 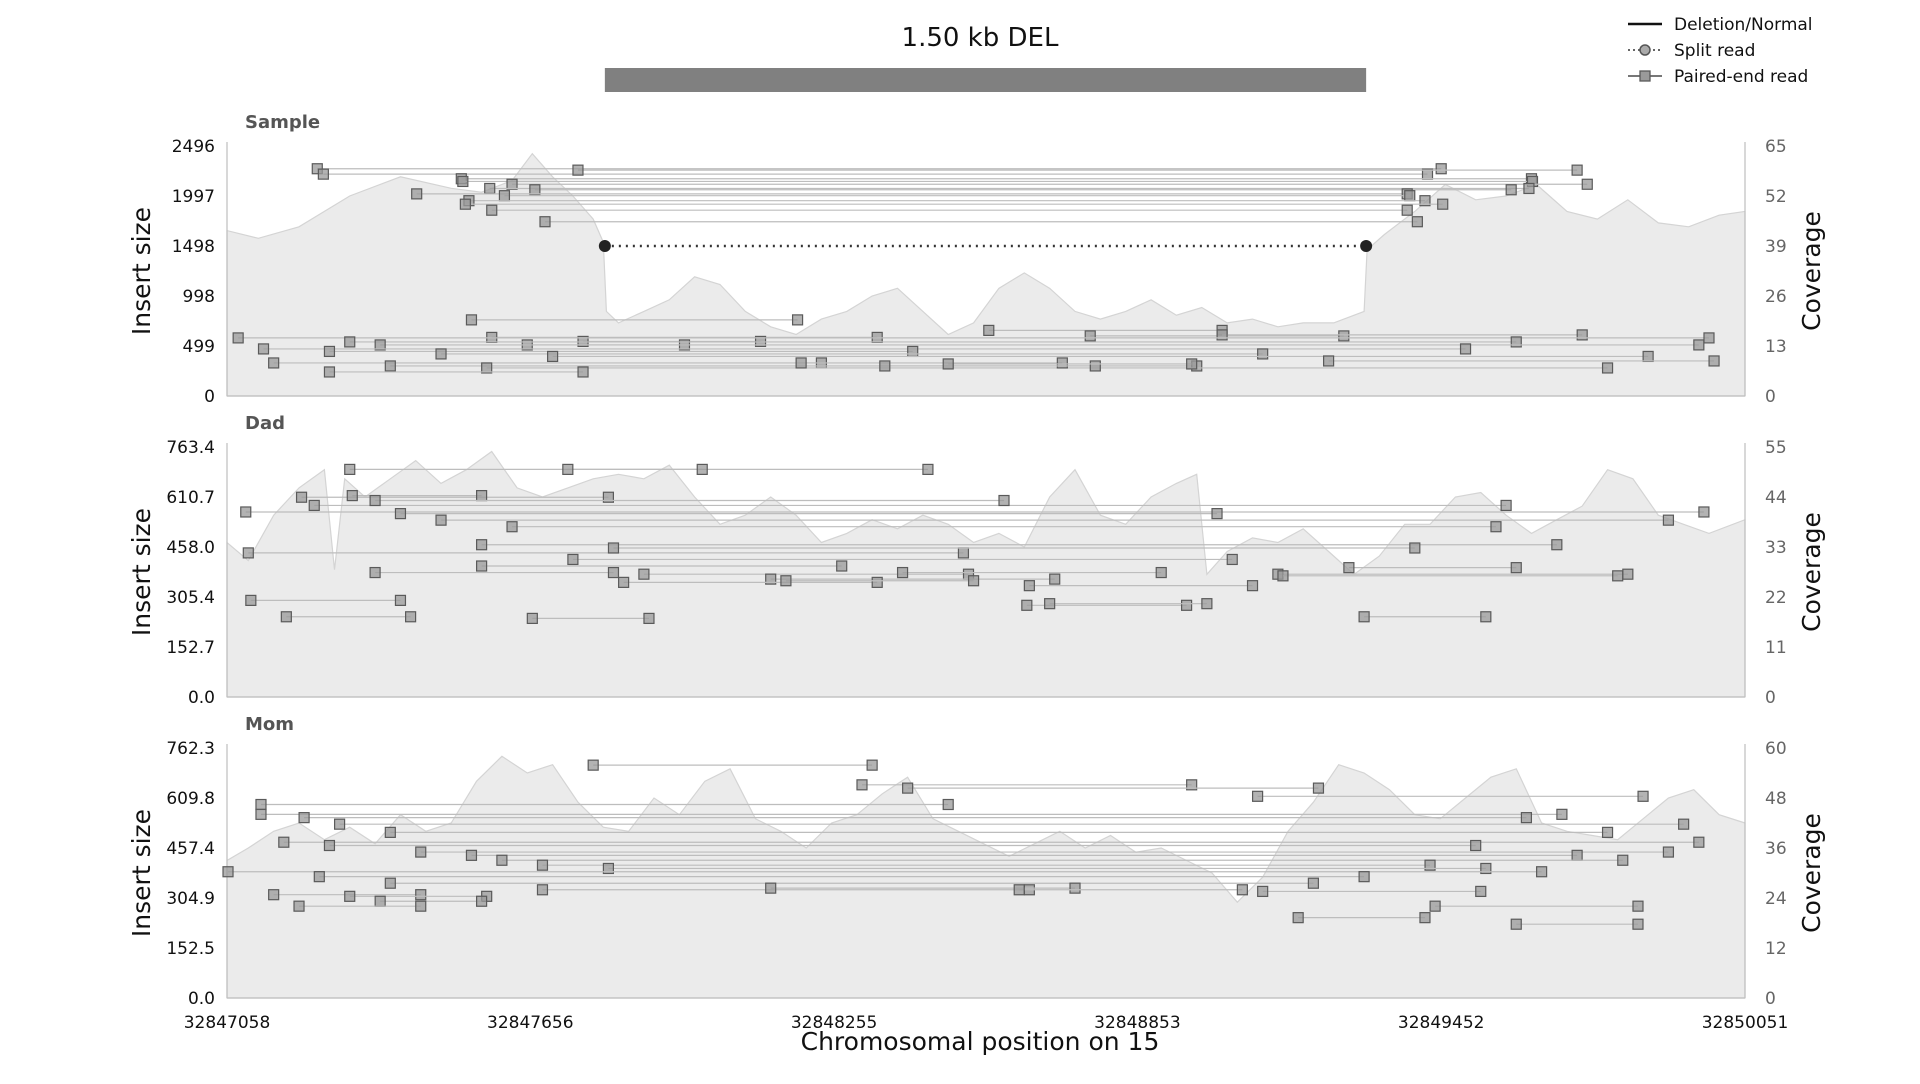 I want to click on y-tick-label: 1997, so click(x=193, y=197).